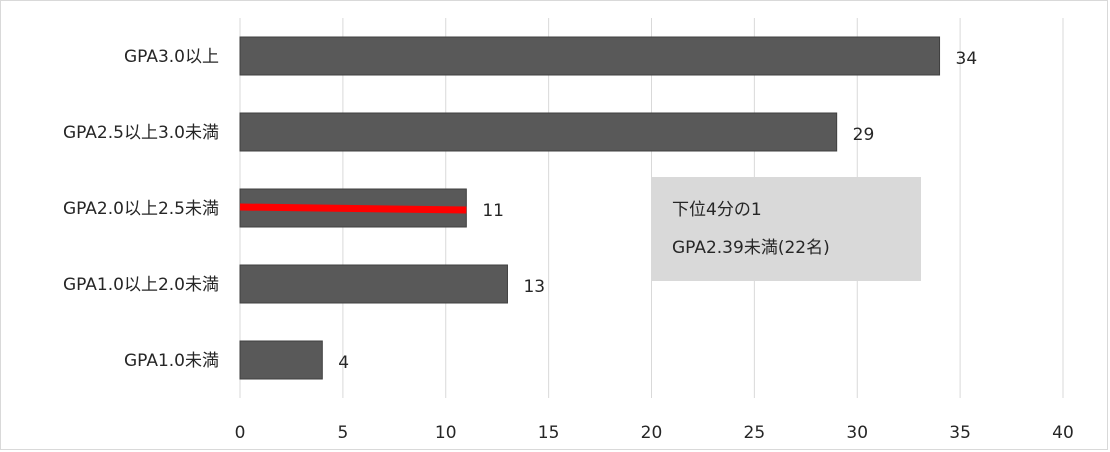 The height and width of the screenshot is (452, 1110). What do you see at coordinates (493, 211) in the screenshot?
I see `data-label-2: 11` at bounding box center [493, 211].